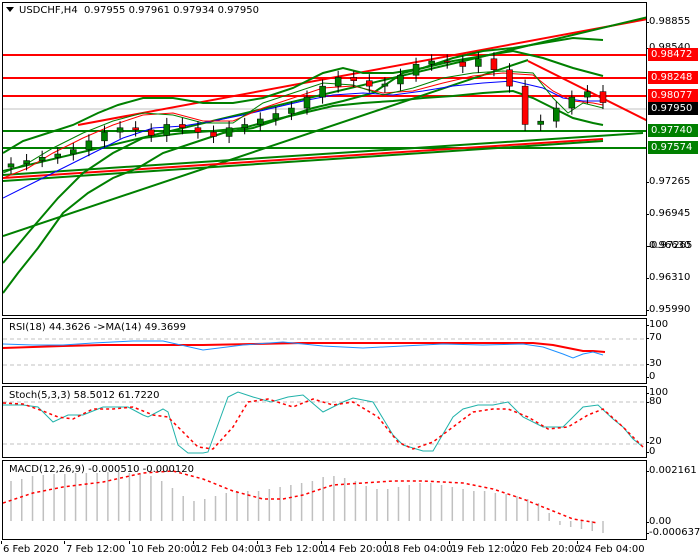  What do you see at coordinates (419, 548) in the screenshot?
I see `time-label: 18 Feb 04:00` at bounding box center [419, 548].